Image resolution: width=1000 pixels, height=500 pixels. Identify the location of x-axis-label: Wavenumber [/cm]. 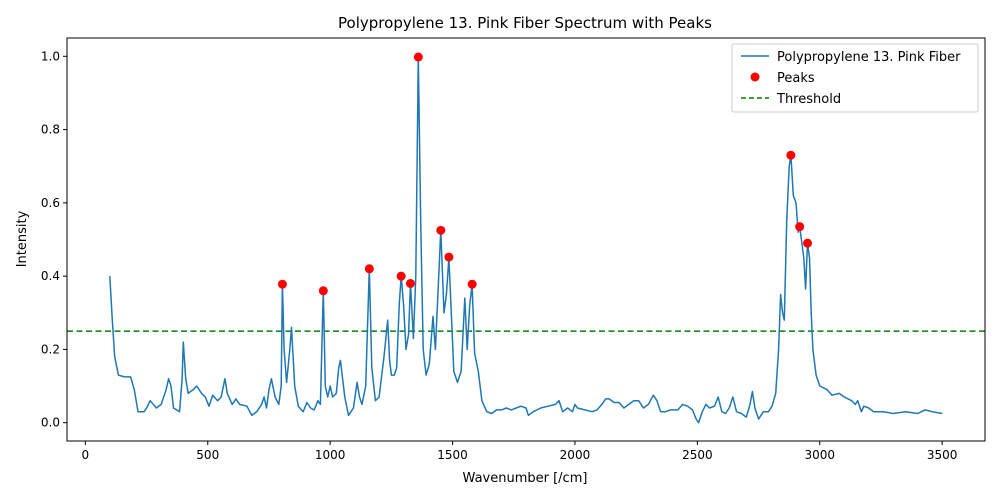
(525, 478).